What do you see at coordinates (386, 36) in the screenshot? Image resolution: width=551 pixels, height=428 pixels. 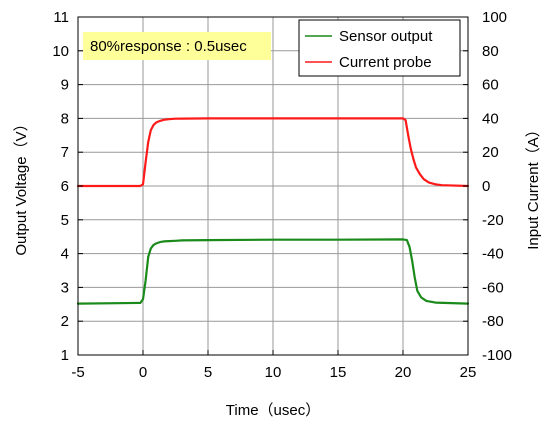 I see `legend-label-sensor: Sensor output` at bounding box center [386, 36].